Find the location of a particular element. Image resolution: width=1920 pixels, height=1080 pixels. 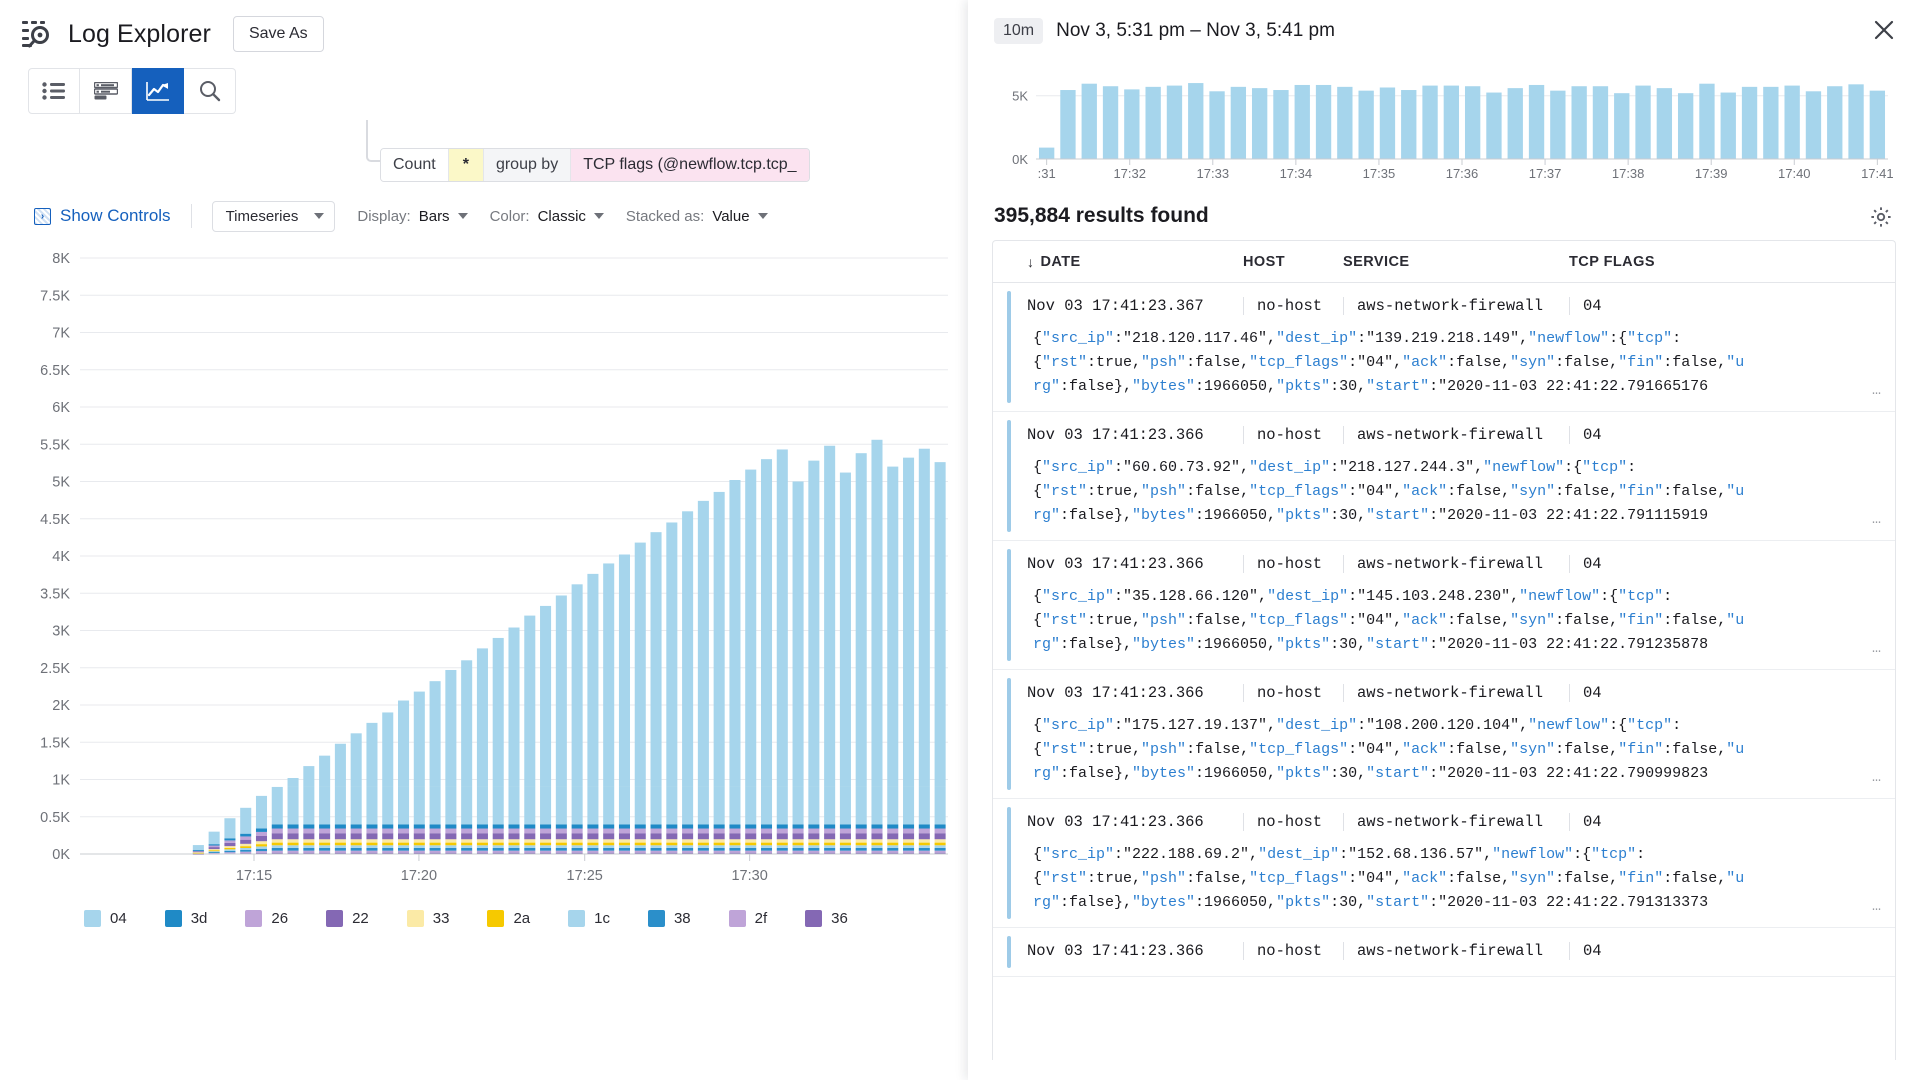

table-header-row: ↓ DATE HOST SERVICE TCP FLAGS is located at coordinates (1444, 262).